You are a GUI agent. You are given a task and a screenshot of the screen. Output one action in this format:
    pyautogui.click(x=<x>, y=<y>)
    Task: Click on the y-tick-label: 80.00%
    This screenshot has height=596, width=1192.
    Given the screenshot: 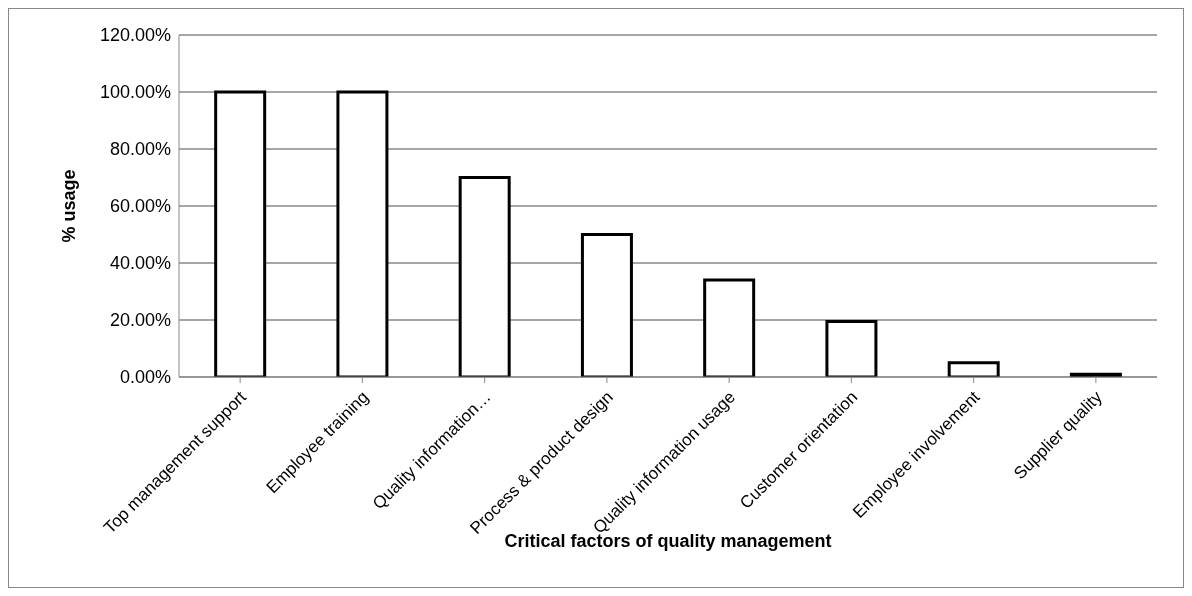 What is the action you would take?
    pyautogui.click(x=140, y=149)
    